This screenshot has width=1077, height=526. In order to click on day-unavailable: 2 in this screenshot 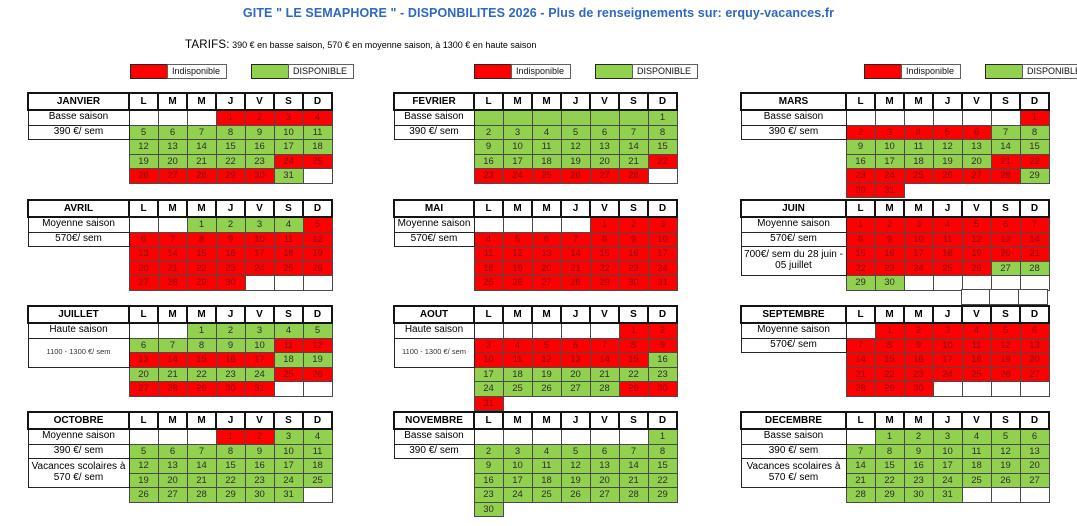, I will do `click(259, 436)`.